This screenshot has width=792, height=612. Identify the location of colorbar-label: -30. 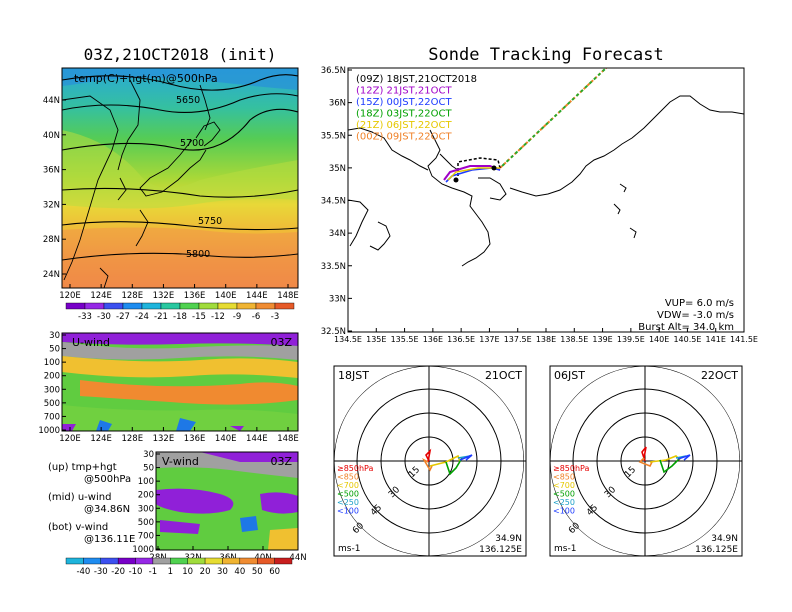
(101, 572).